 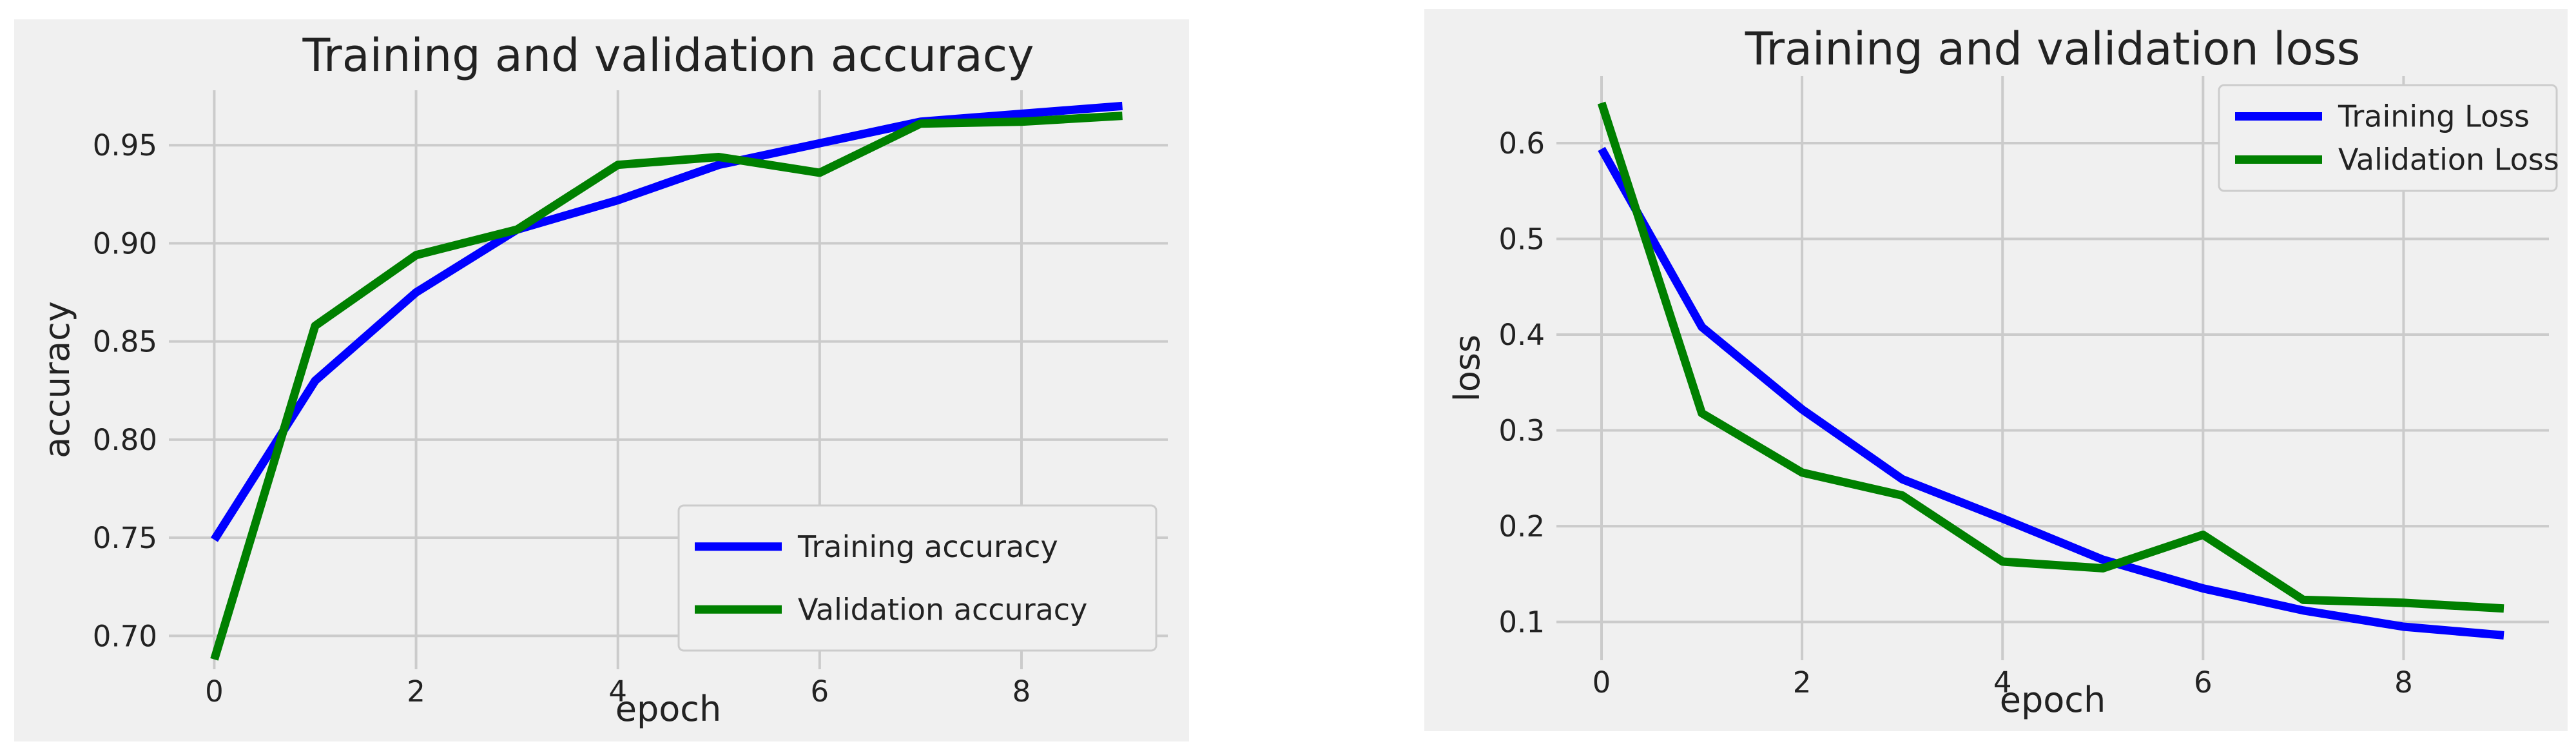 I want to click on y-tick-label: 0.75, so click(x=125, y=538).